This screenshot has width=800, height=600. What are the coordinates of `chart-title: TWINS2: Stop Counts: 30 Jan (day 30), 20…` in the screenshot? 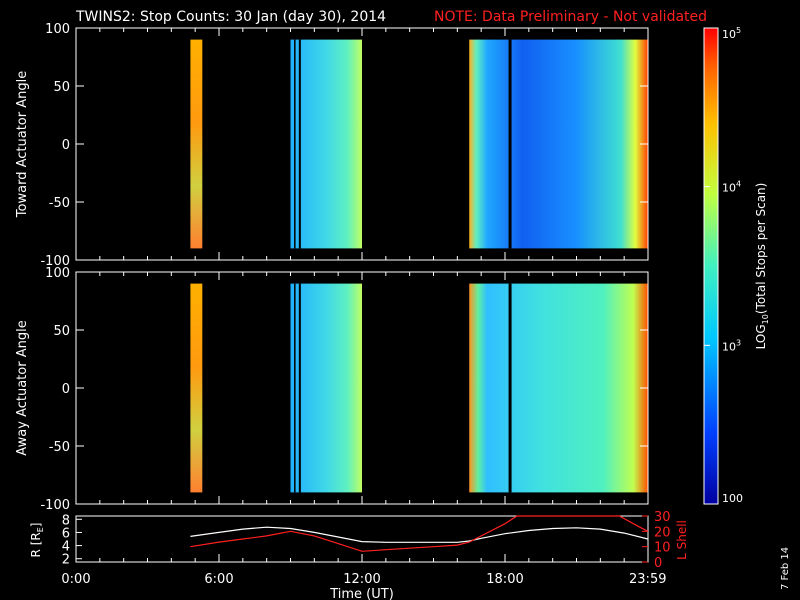 It's located at (230, 17).